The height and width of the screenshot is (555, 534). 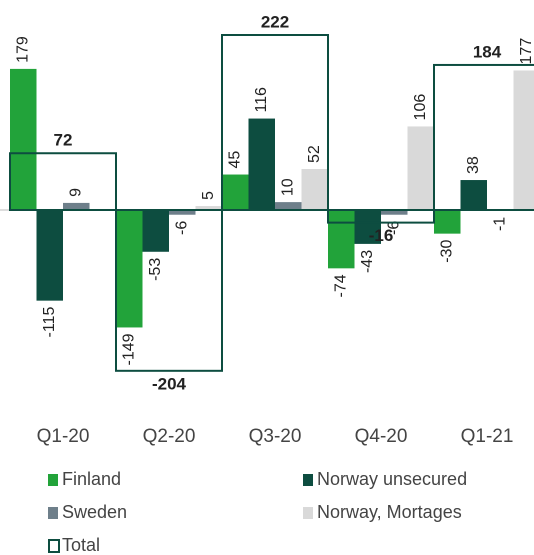 What do you see at coordinates (128, 349) in the screenshot?
I see `value-label: -149` at bounding box center [128, 349].